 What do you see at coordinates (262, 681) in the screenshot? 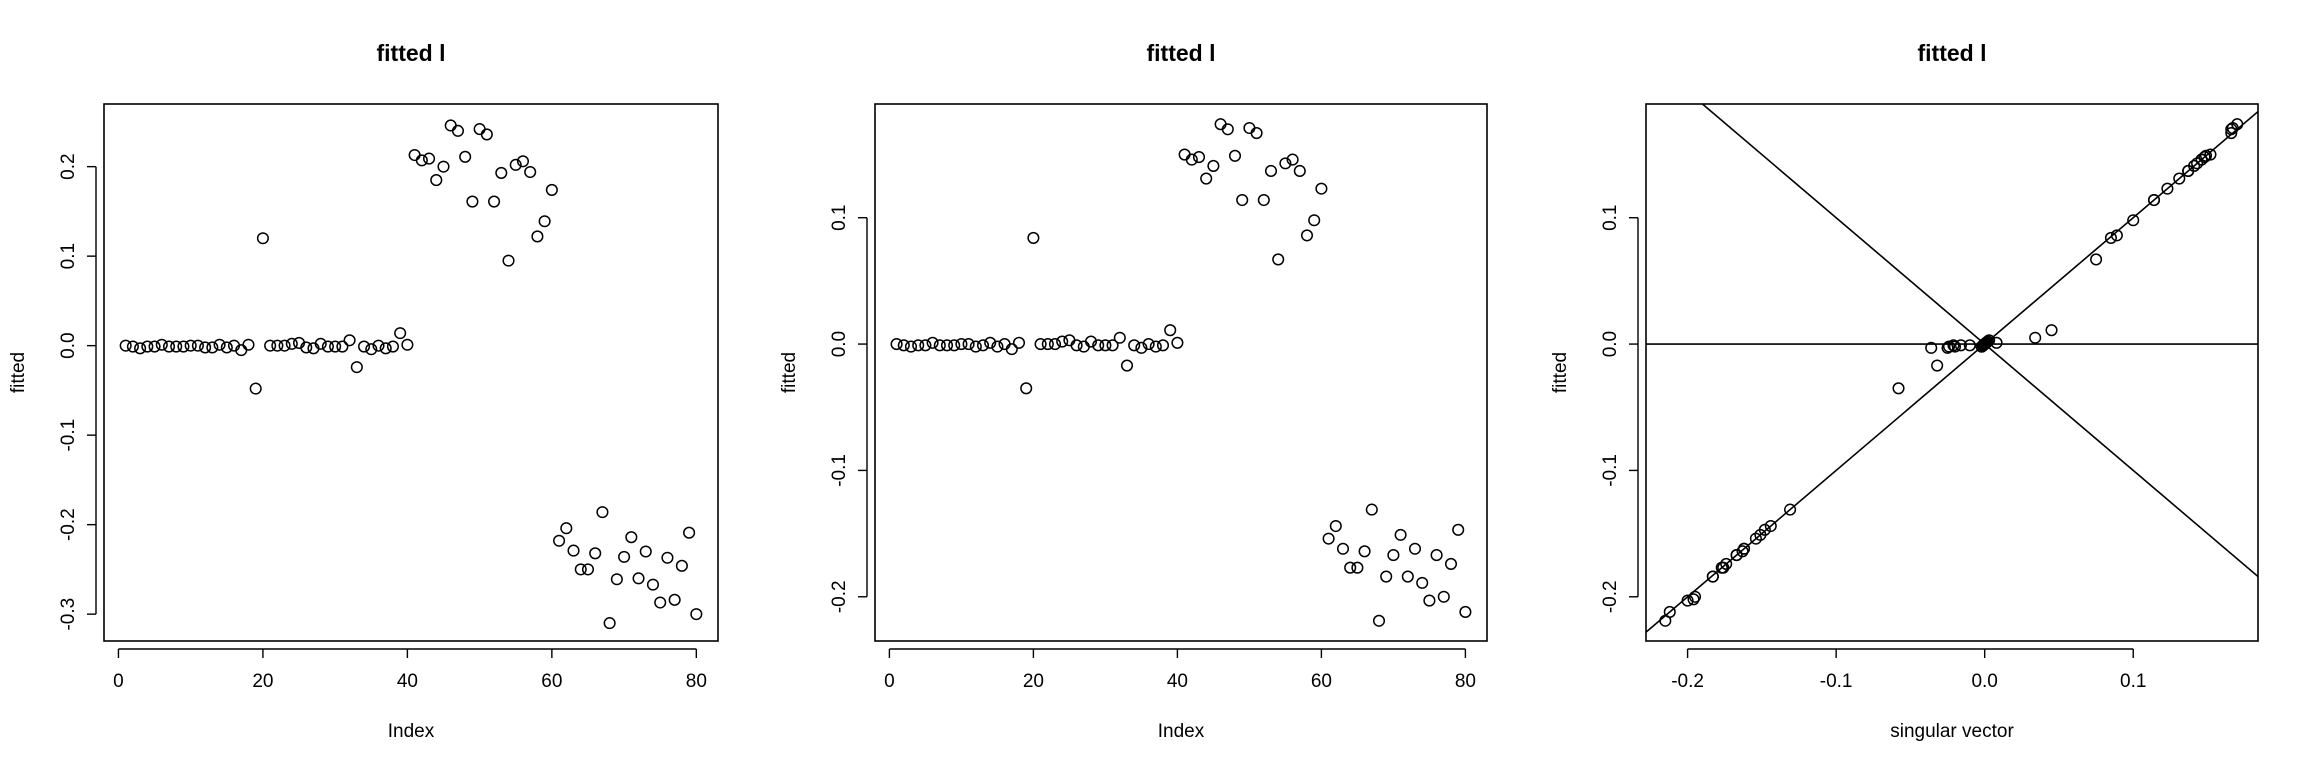
I see `x-tick-label: 20` at bounding box center [262, 681].